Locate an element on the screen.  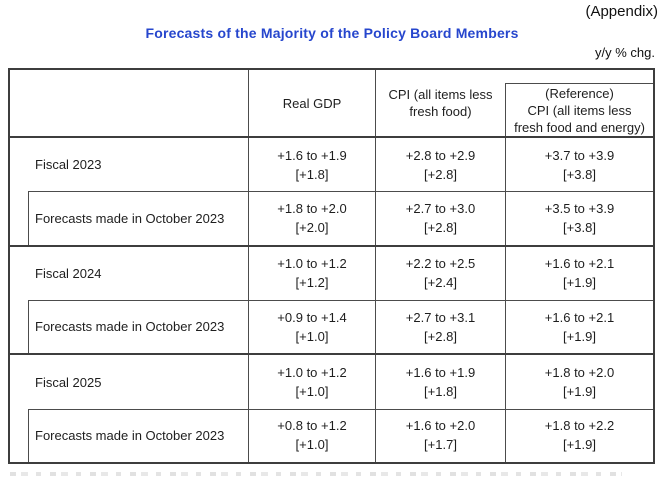
value-cell-gdp: +0.9 to +1.4 [+1.0] is located at coordinates (311, 327).